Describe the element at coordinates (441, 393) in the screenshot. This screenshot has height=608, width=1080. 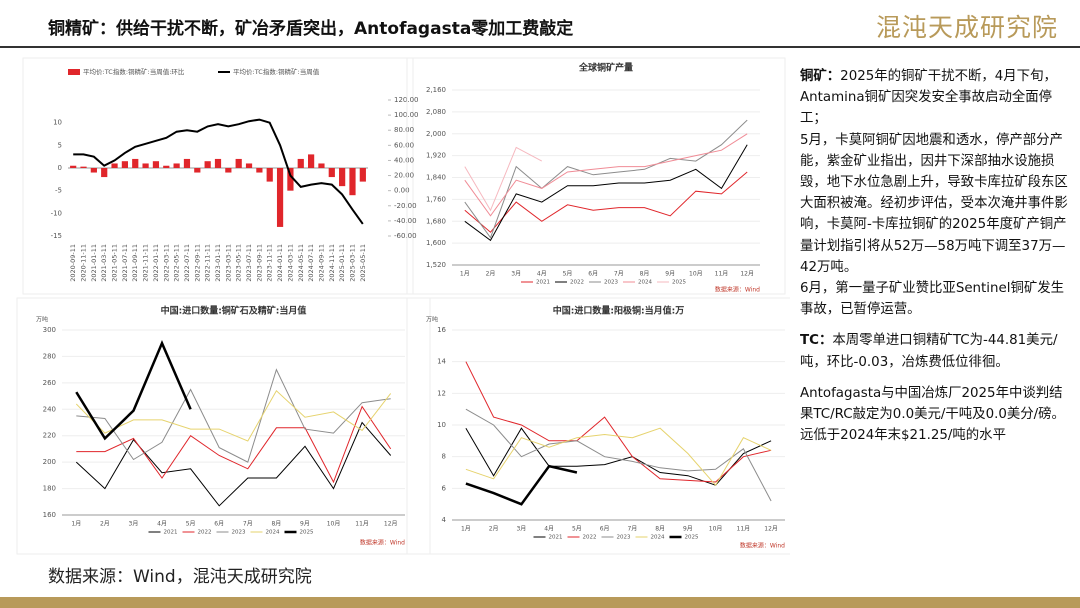
I see `y-tick-label: 12` at that location.